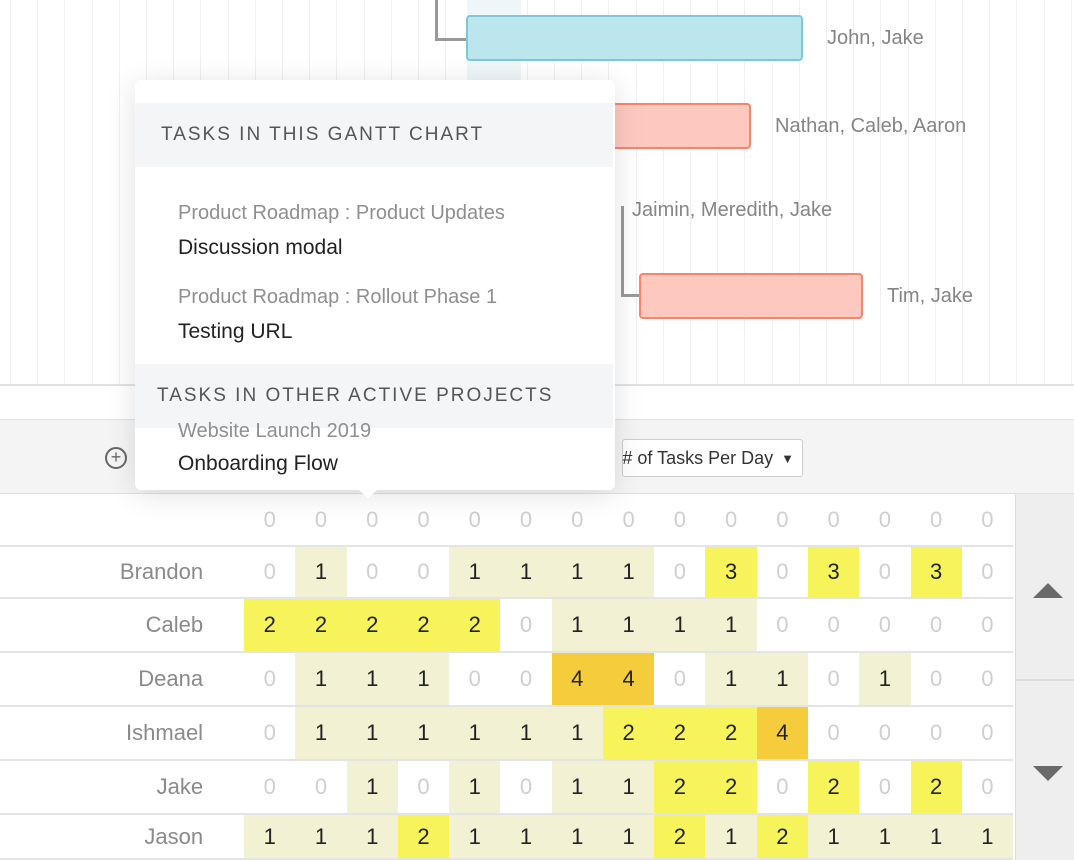  I want to click on scrollbar, so click(1044, 677).